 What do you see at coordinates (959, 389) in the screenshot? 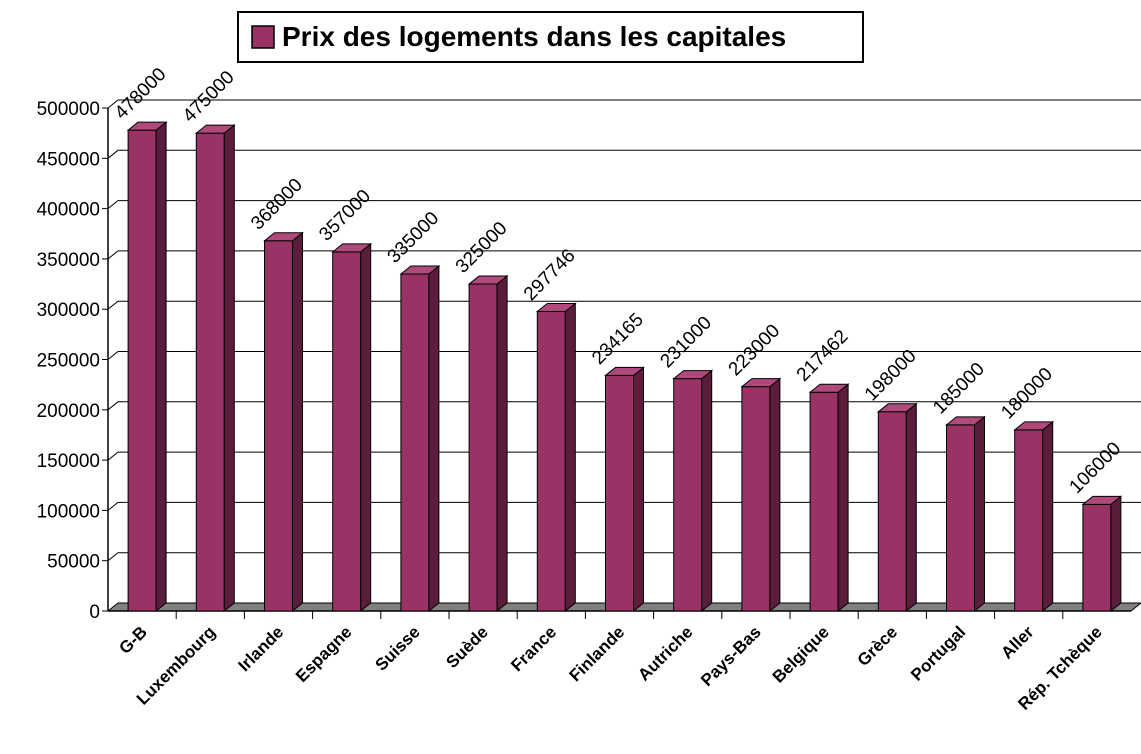
I see `data-label: 185000` at bounding box center [959, 389].